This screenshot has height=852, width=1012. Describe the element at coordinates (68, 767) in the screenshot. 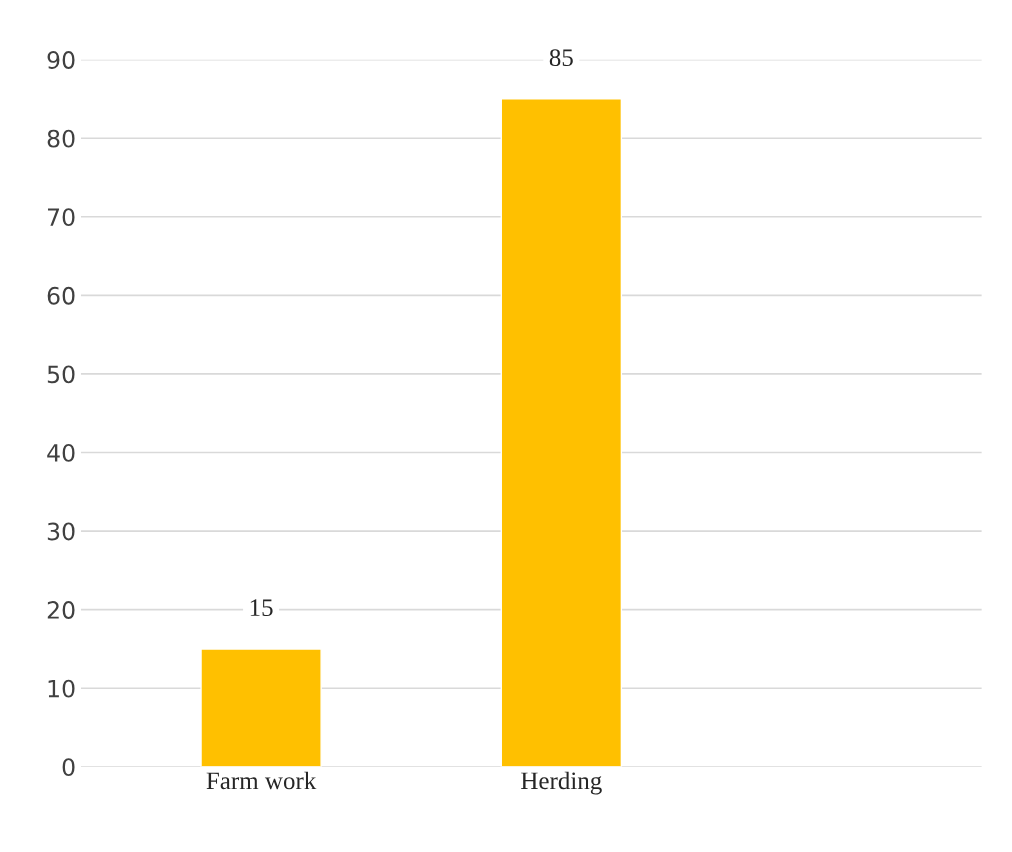

I see `y-tick-label: 0` at that location.